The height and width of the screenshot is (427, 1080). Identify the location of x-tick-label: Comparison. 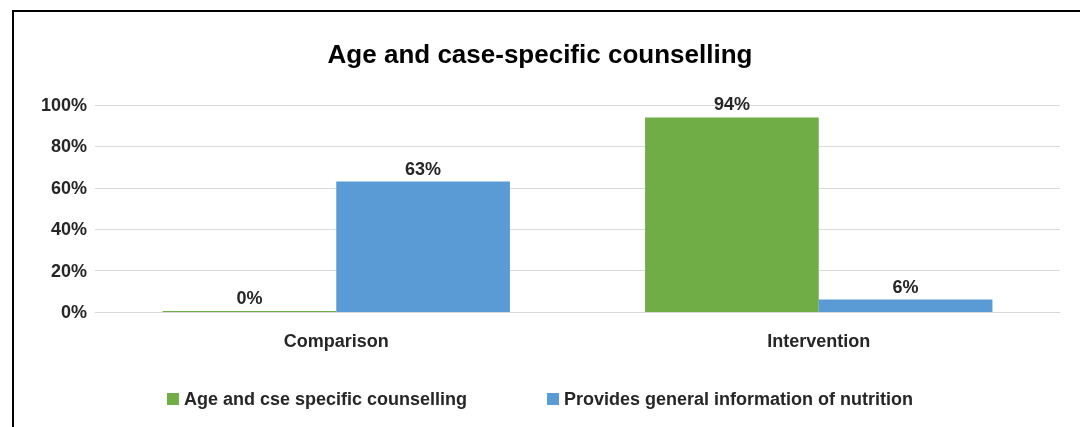
(336, 341).